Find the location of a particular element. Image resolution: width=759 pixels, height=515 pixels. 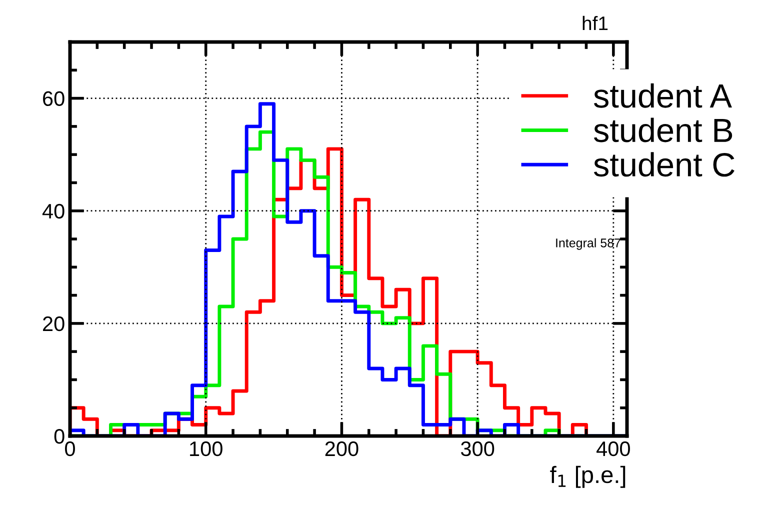

x-tick-label: 0 is located at coordinates (70, 448).